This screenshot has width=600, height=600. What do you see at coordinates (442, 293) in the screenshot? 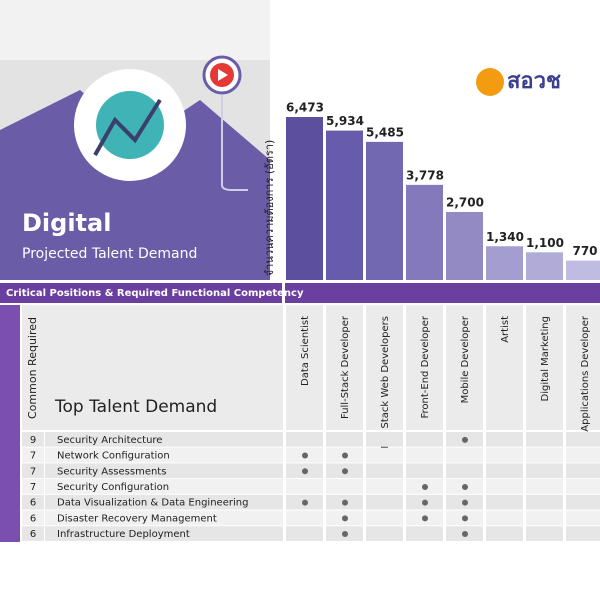
I see `banner-right` at bounding box center [442, 293].